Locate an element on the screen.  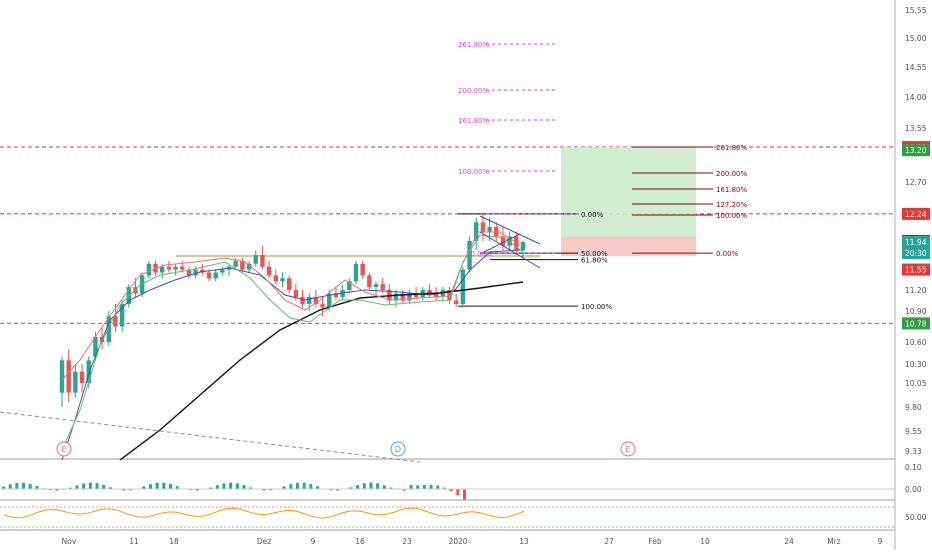
time-tick-label: 23 is located at coordinates (407, 541).